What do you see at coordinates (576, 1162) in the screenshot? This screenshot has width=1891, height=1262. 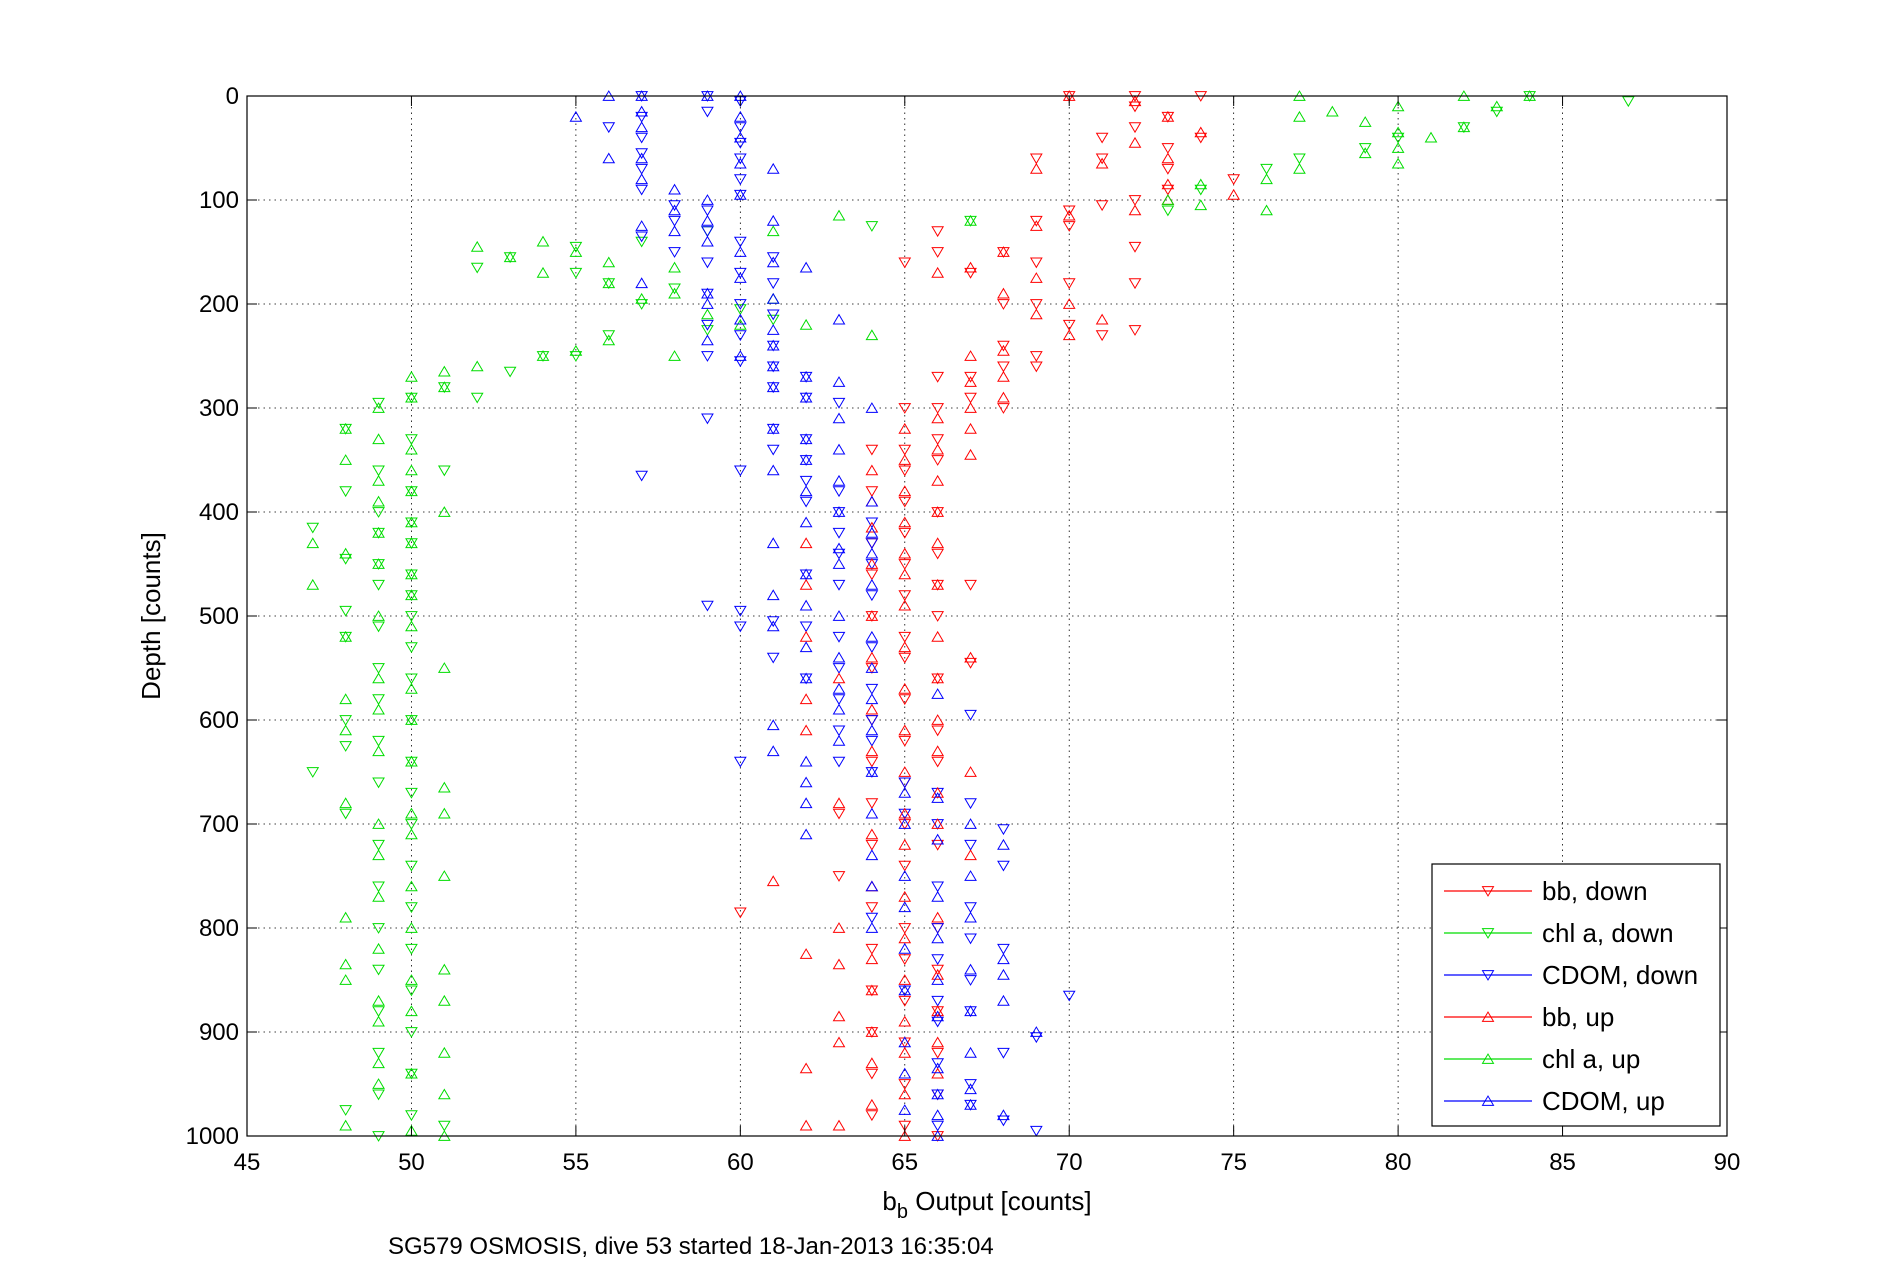 I see `x-tick-label: 55` at bounding box center [576, 1162].